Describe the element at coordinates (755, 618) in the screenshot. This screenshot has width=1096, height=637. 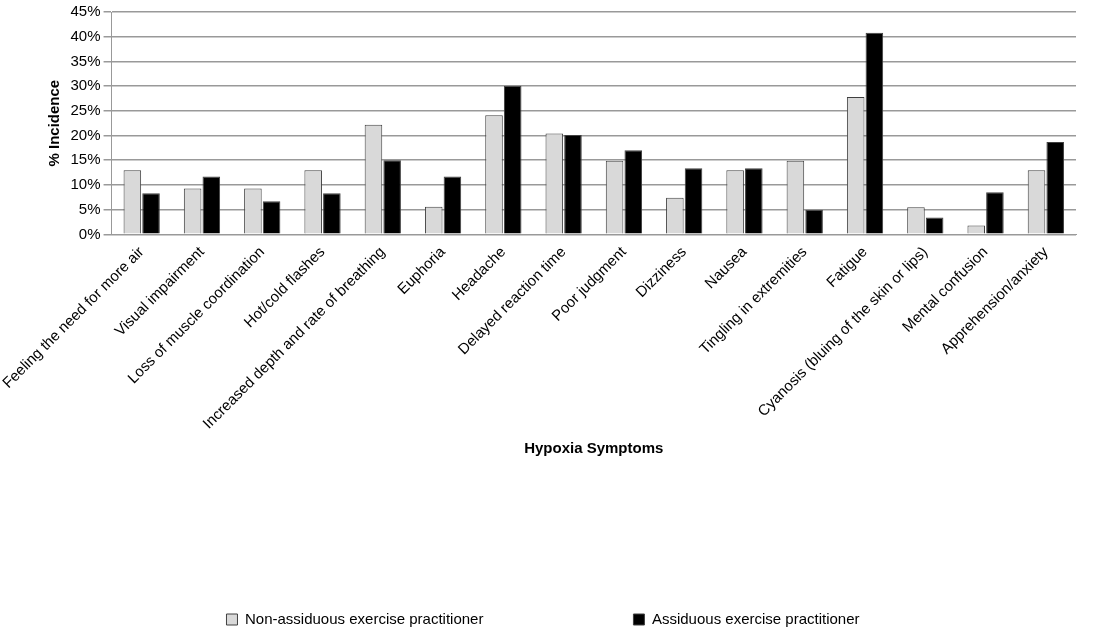
I see `legend-label: Assiduous exercise practitioner` at that location.